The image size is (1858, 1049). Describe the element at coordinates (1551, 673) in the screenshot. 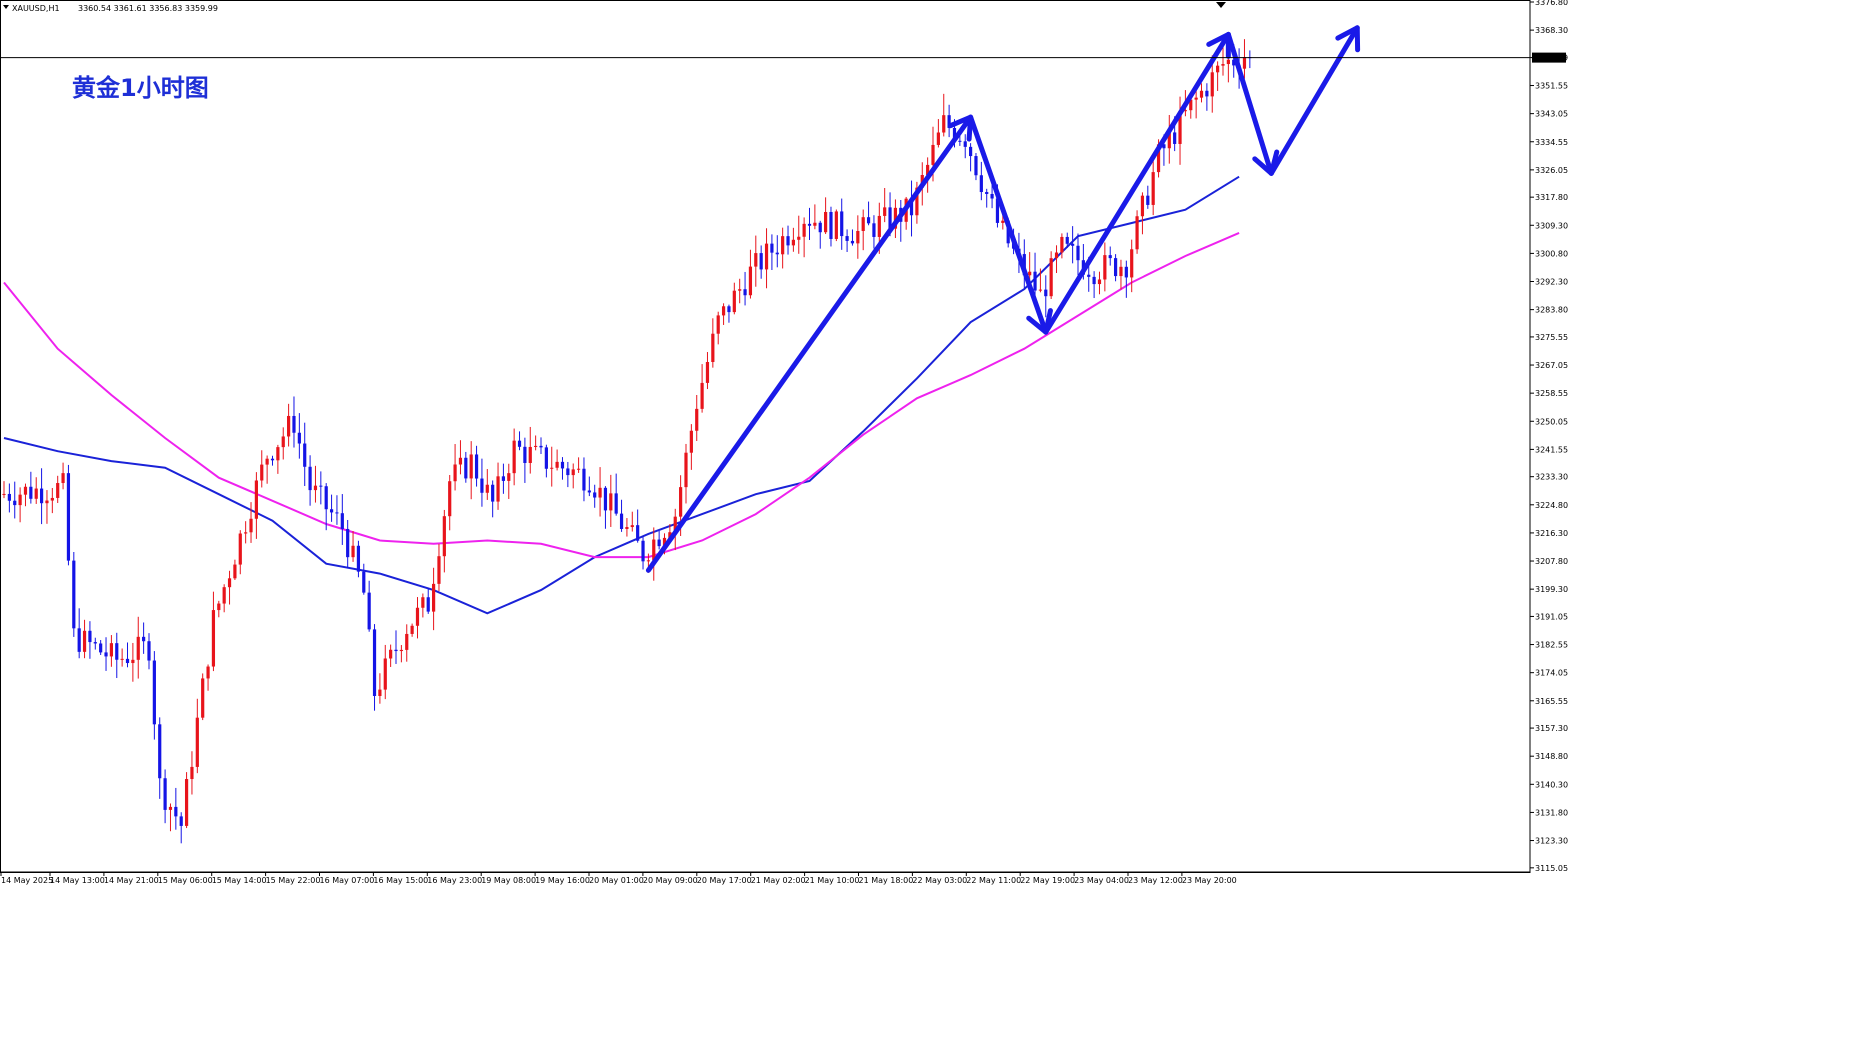

I see `price-tick-label: 3174.05` at that location.